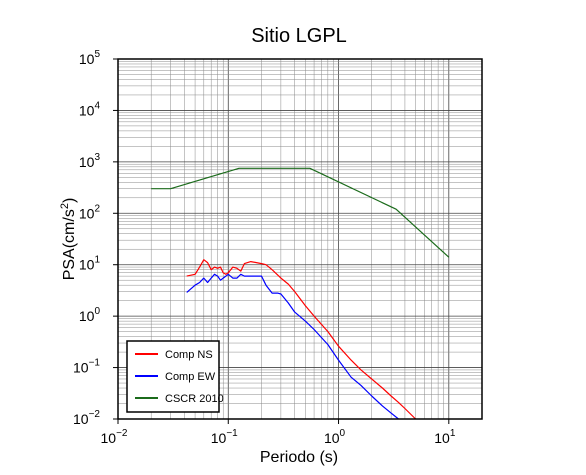 Image resolution: width=586 pixels, height=475 pixels. What do you see at coordinates (190, 377) in the screenshot?
I see `legend-label-comp-ew: Comp EW` at bounding box center [190, 377].